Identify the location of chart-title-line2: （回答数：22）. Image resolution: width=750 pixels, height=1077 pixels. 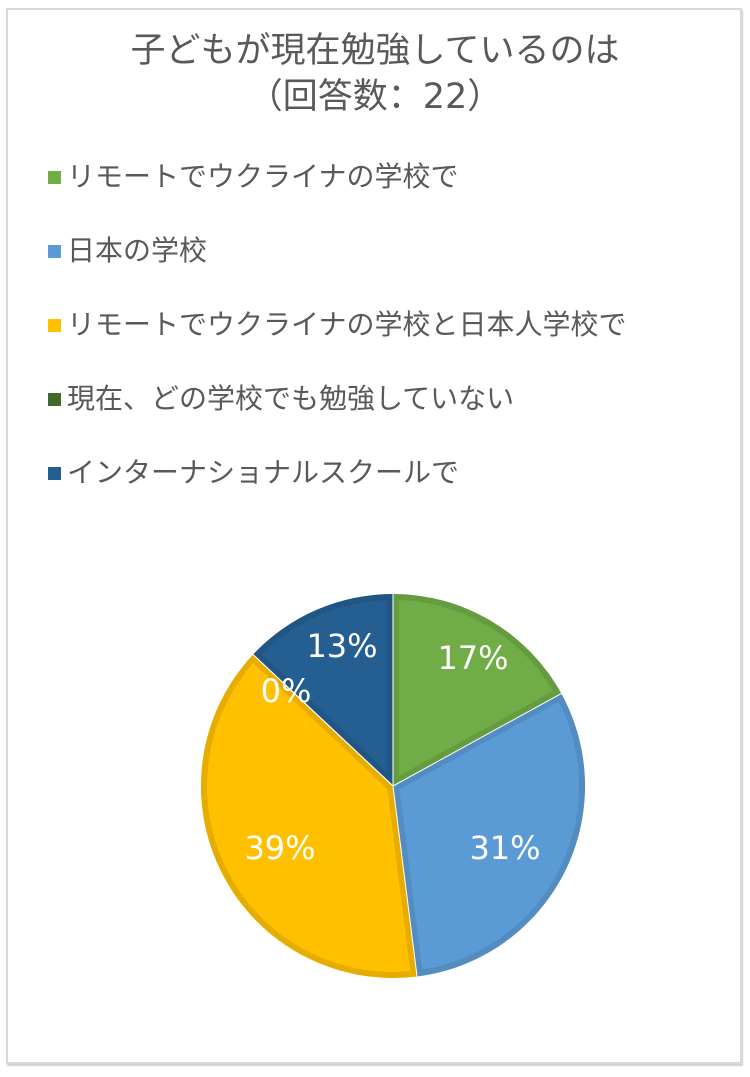
(375, 97).